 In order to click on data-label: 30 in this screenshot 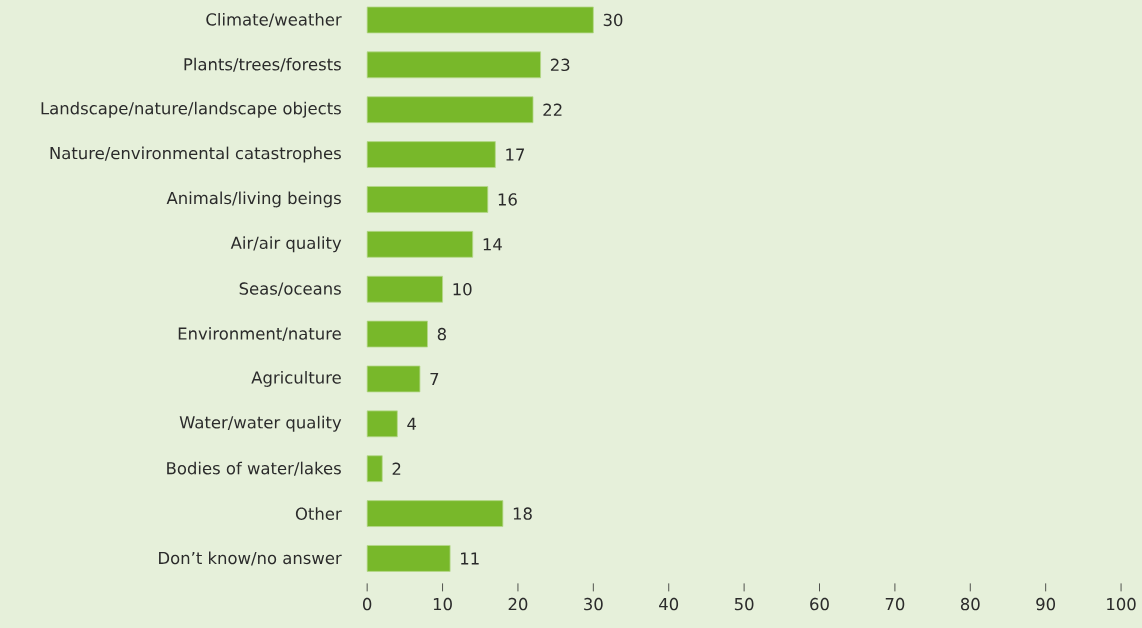, I will do `click(613, 20)`.